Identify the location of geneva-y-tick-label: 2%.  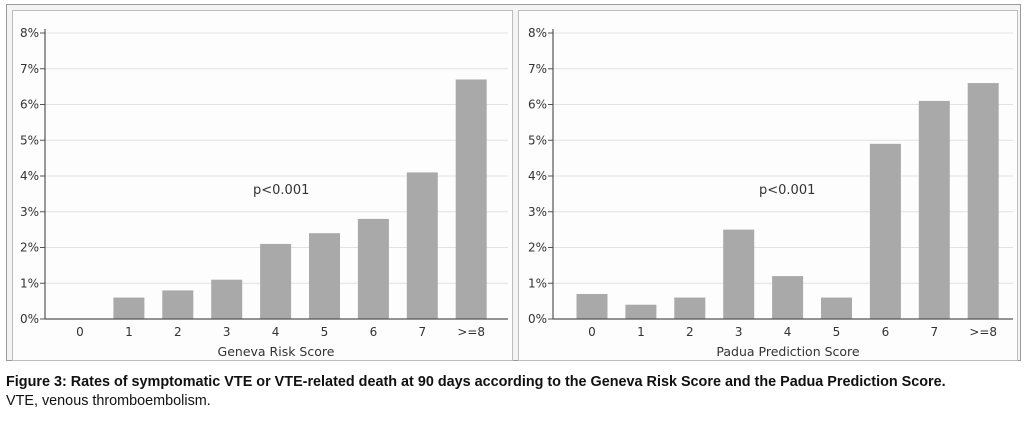
(29, 248).